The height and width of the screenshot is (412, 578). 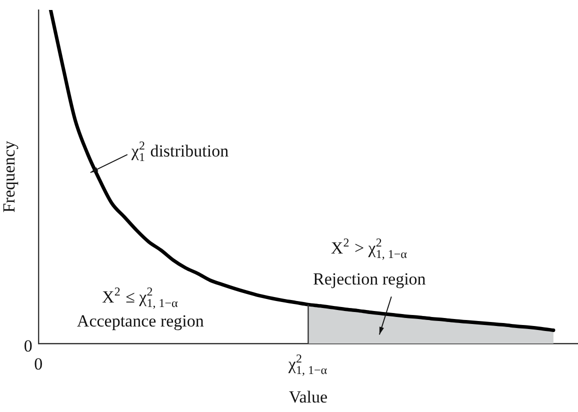 What do you see at coordinates (9, 176) in the screenshot?
I see `y-axis-title: Frequency` at bounding box center [9, 176].